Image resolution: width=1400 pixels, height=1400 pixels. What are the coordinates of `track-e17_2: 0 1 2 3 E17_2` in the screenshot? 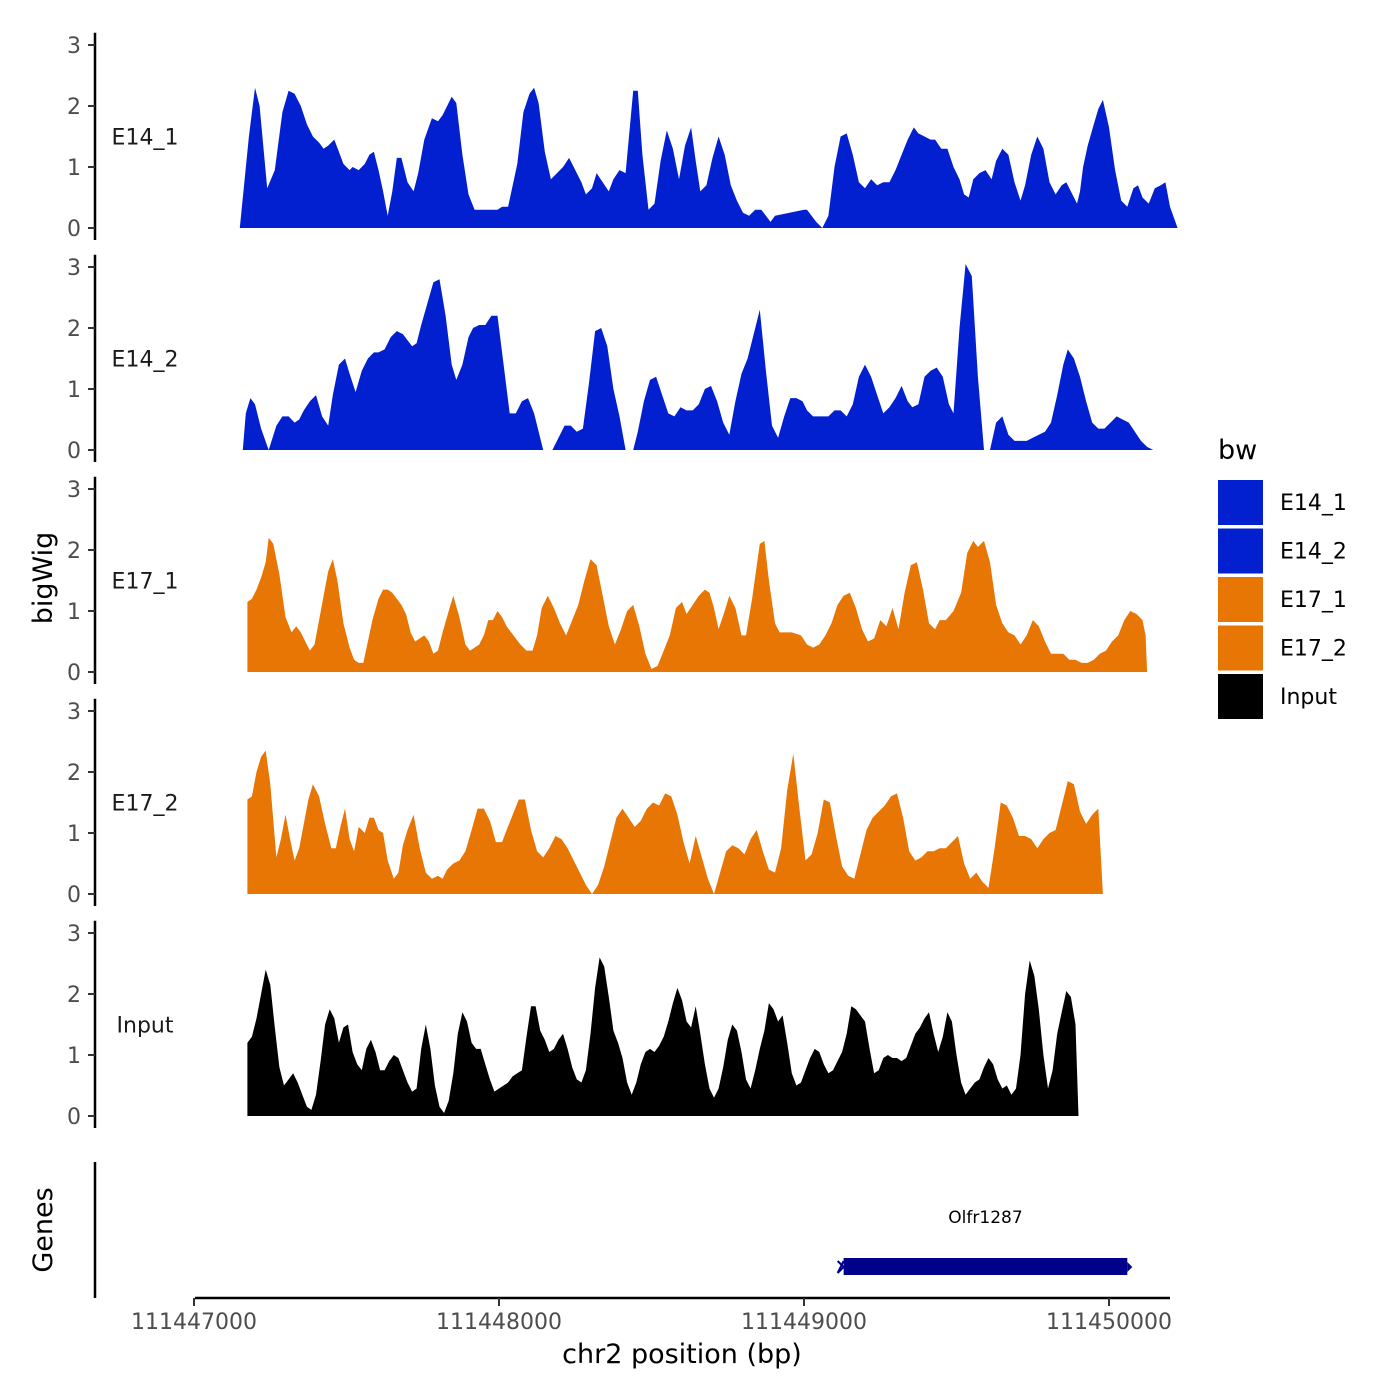 It's located at (585, 803).